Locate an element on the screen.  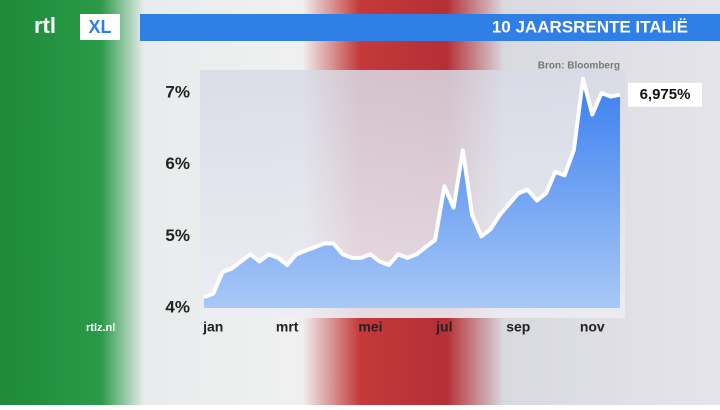
title-bar is located at coordinates (430, 27).